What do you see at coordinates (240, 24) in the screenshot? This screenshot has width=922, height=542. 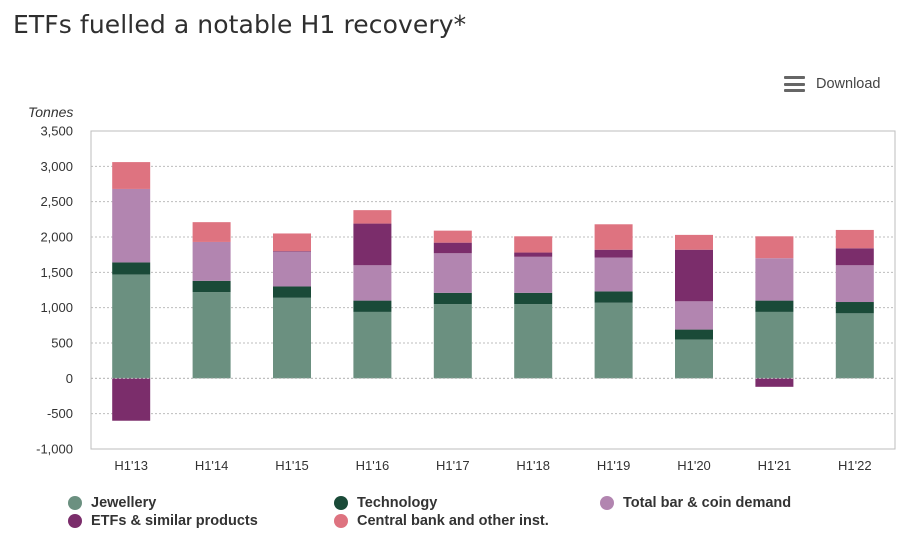 I see `chart-title: ETFs fuelled a notable H1 recovery*` at bounding box center [240, 24].